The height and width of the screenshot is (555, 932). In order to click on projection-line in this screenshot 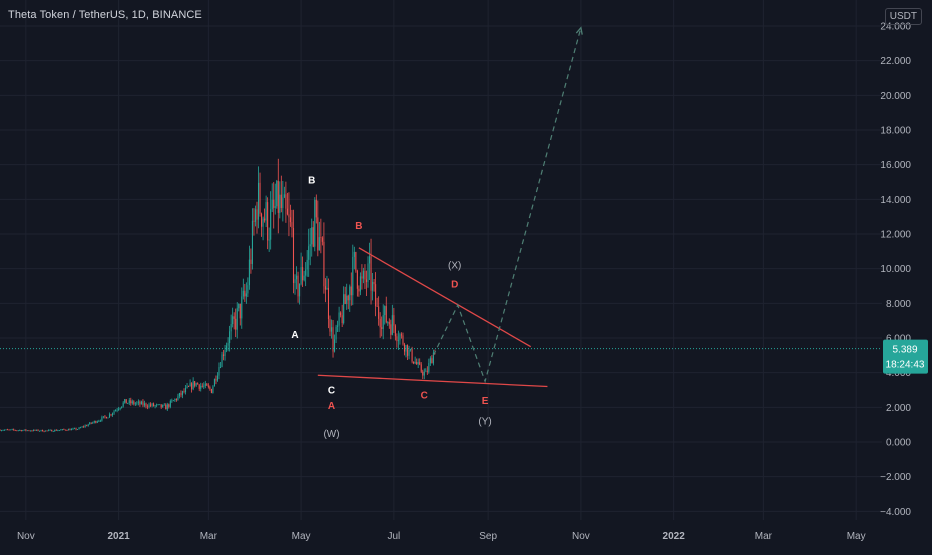, I will do `click(507, 205)`.